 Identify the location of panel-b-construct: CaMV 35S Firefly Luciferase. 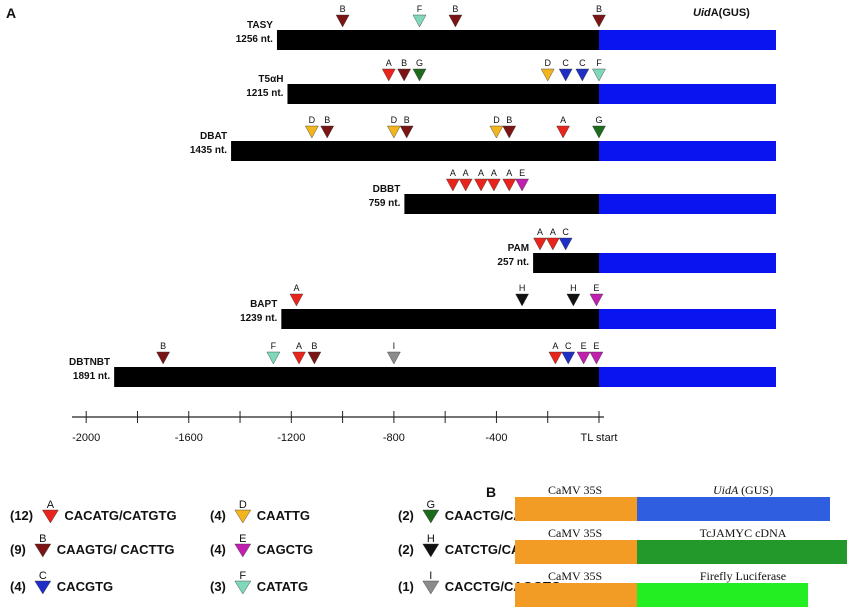
(661, 588).